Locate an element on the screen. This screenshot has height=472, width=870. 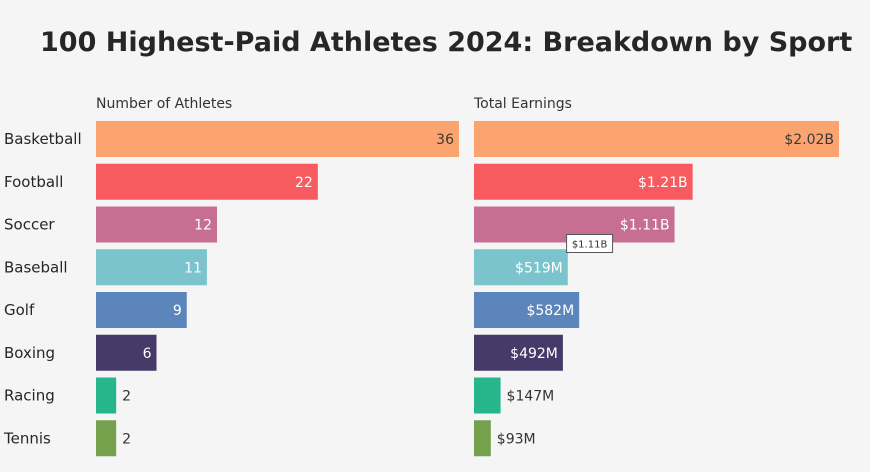
data-label: $492M is located at coordinates (534, 354).